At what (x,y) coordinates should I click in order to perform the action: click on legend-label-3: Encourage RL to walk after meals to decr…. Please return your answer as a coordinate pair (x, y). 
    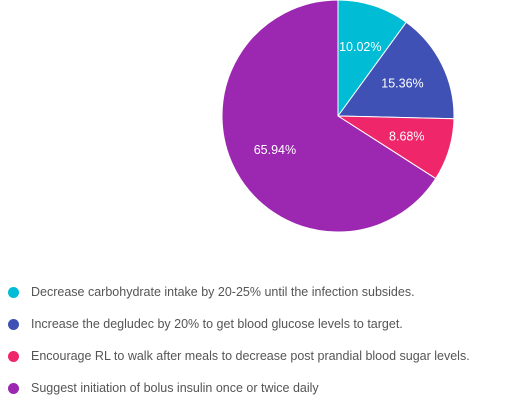
    Looking at the image, I should click on (250, 356).